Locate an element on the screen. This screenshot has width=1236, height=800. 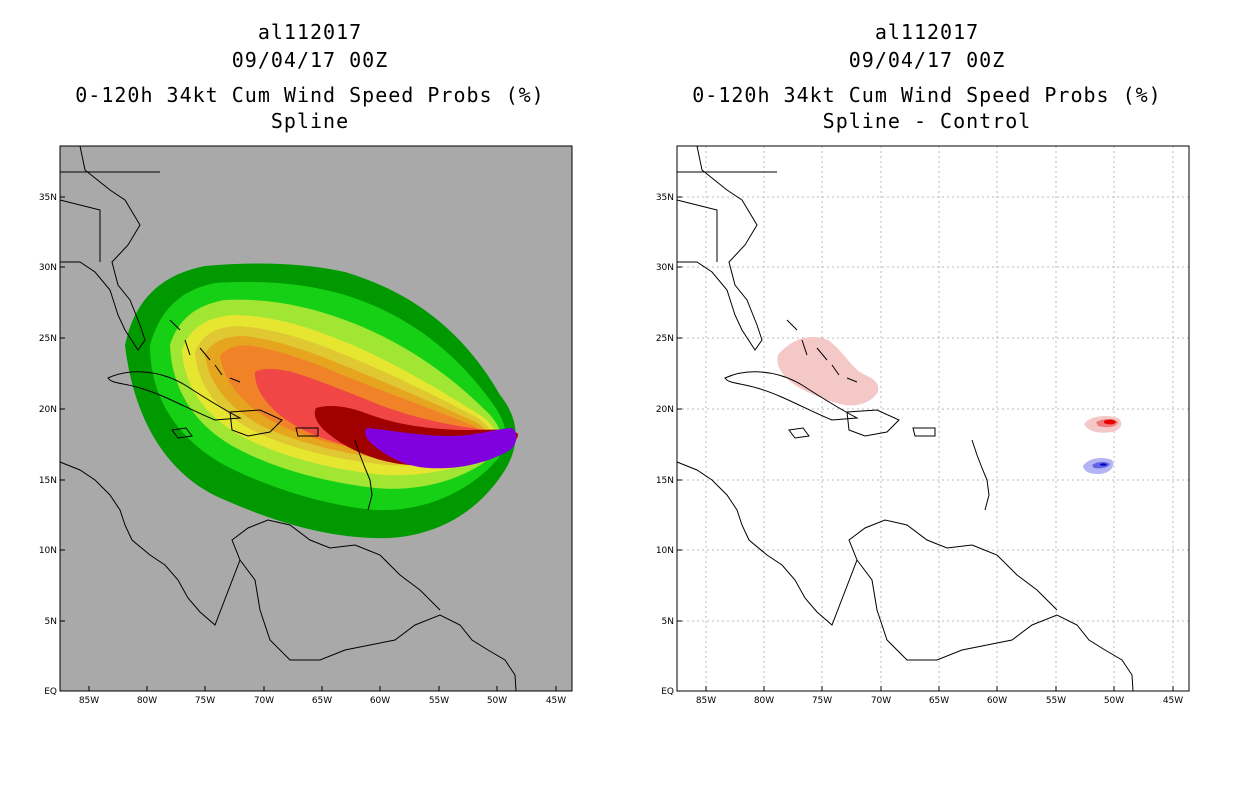
left-lon-label: 45W is located at coordinates (556, 701).